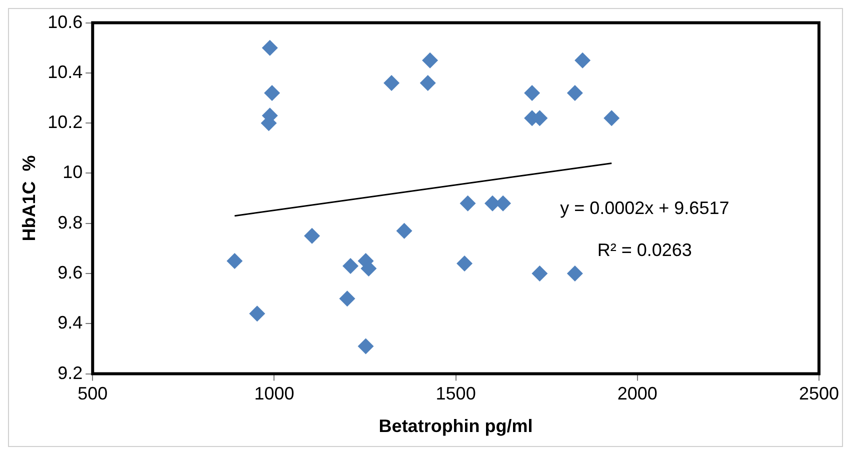 This screenshot has height=455, width=851. Describe the element at coordinates (274, 394) in the screenshot. I see `x-tick-label: 1000` at that location.